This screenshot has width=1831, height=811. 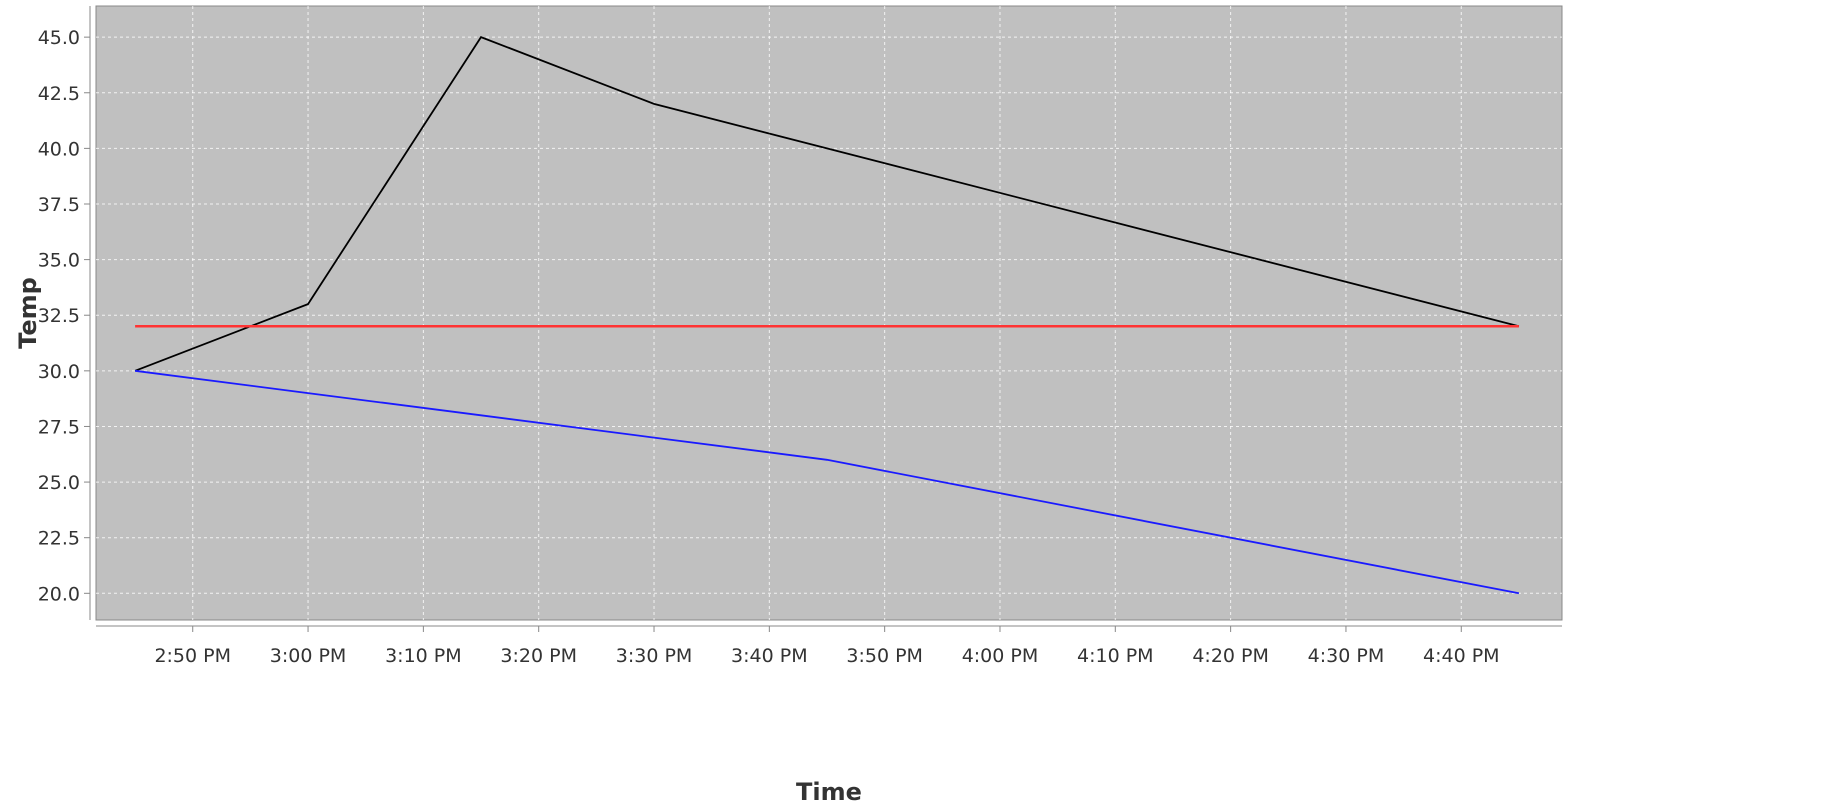 I want to click on x-tick-label: 4:10 PM, so click(x=1115, y=656).